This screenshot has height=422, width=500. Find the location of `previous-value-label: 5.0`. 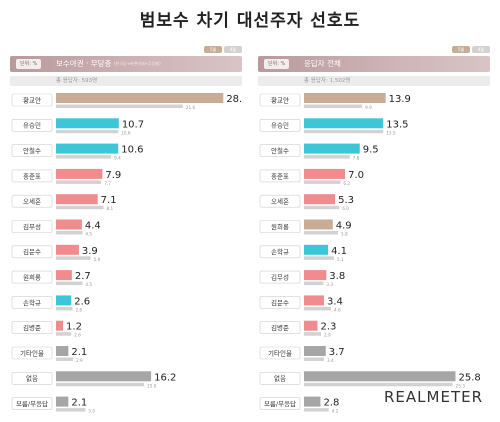

previous-value-label: 5.0 is located at coordinates (91, 411).